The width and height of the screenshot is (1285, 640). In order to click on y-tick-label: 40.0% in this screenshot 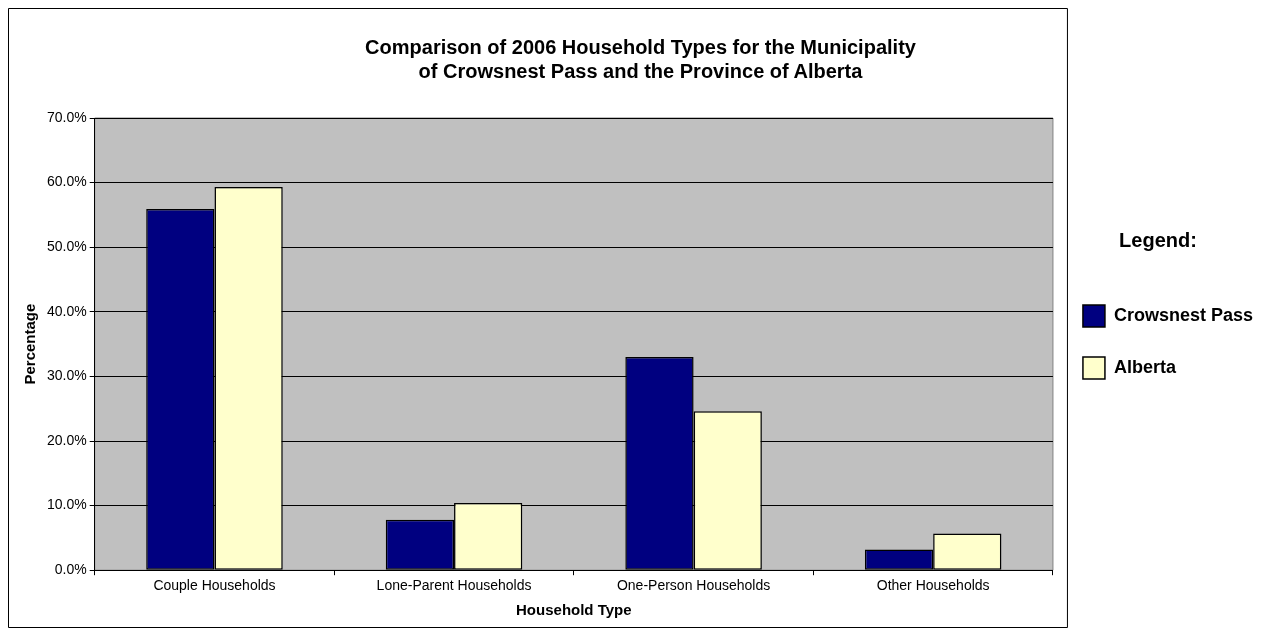, I will do `click(66, 310)`.